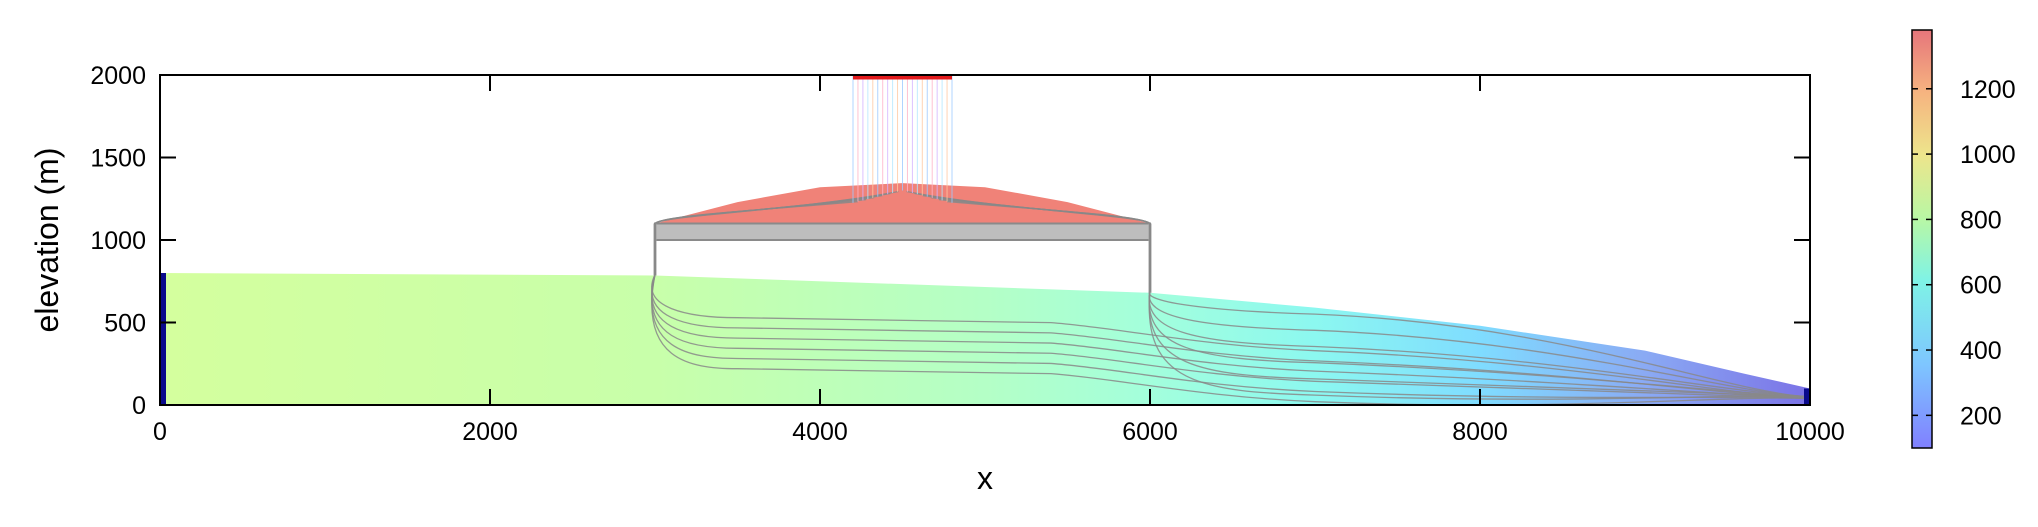 This screenshot has width=2038, height=527. I want to click on y-tick-label: 1000, so click(118, 241).